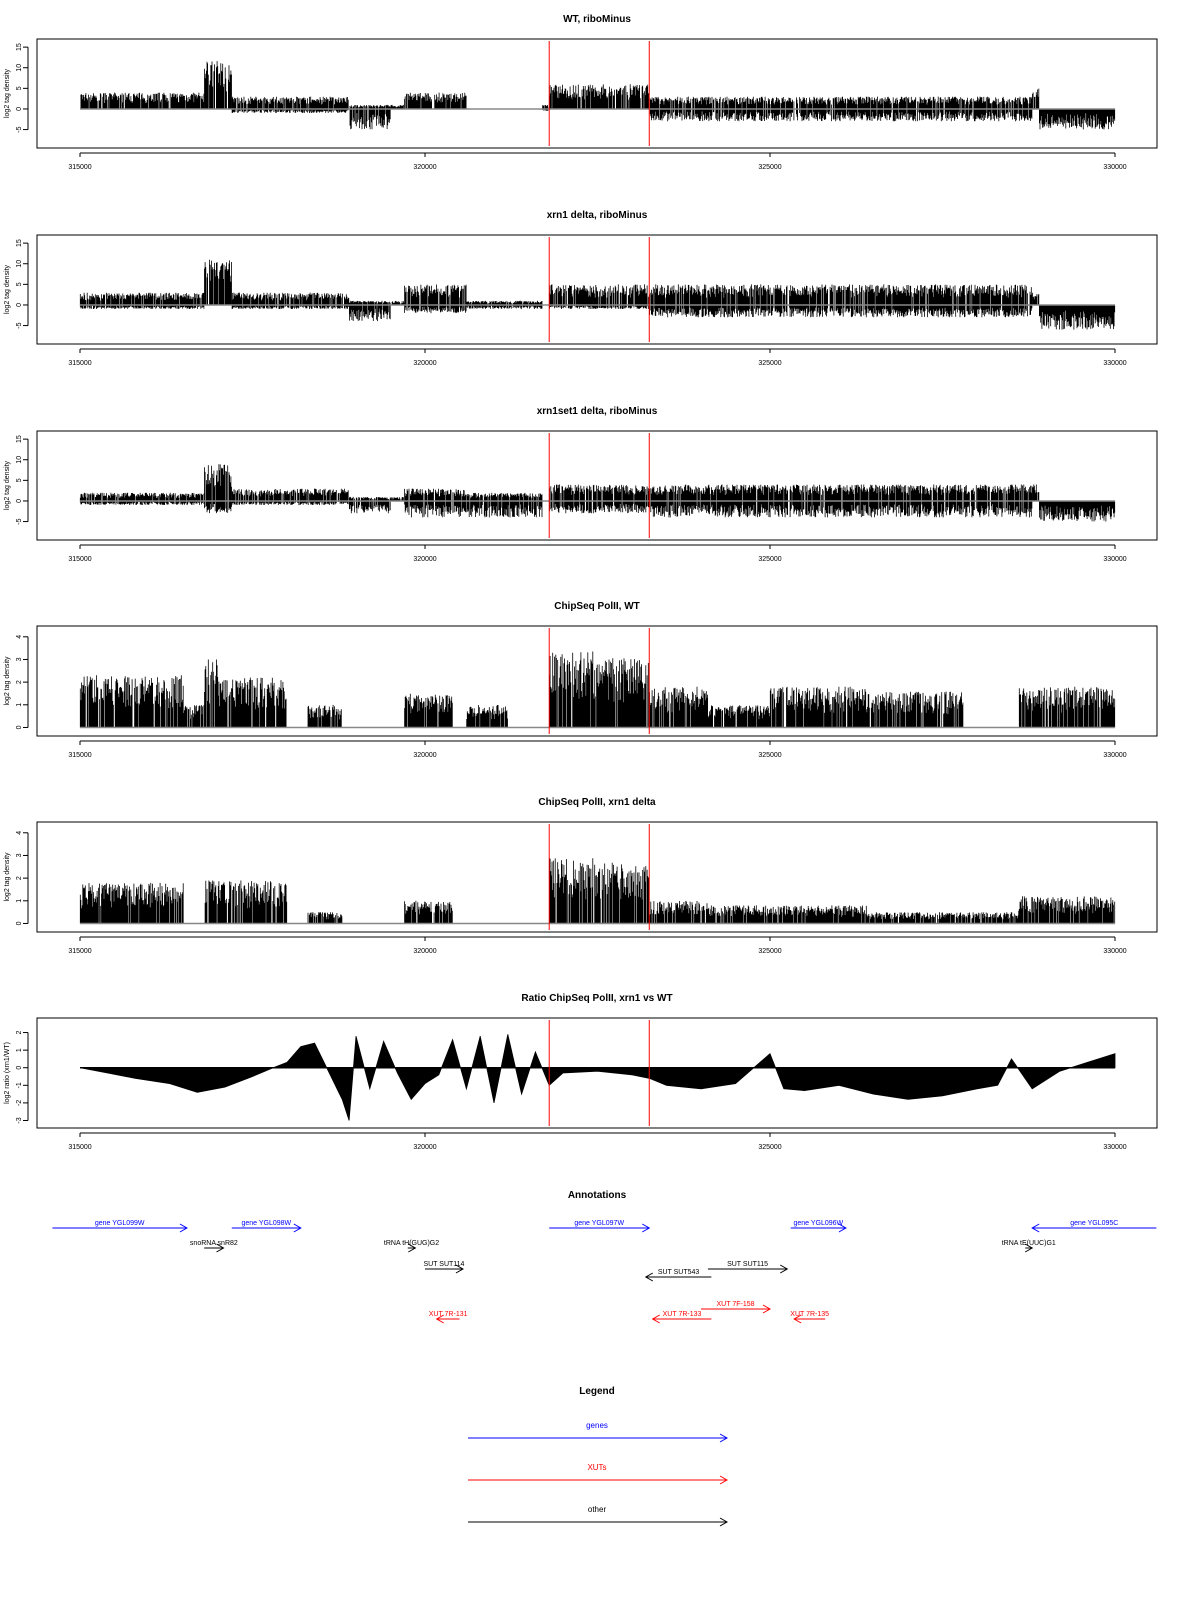  Describe the element at coordinates (596, 1467) in the screenshot. I see `legend-label: XUTs` at that location.